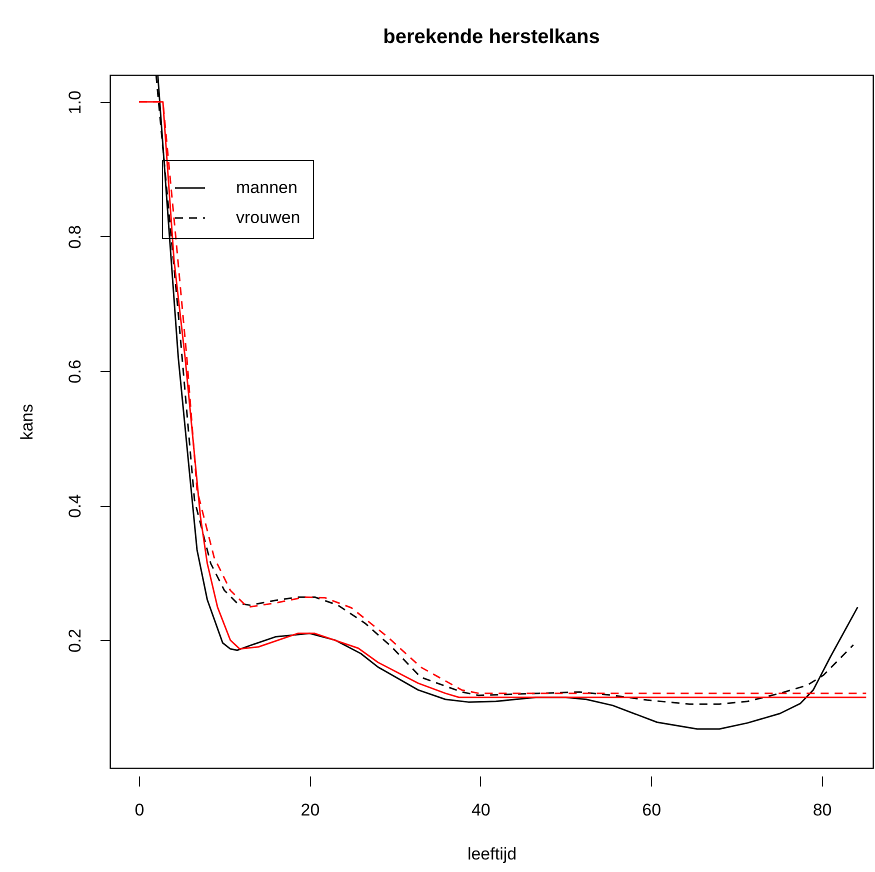 Image resolution: width=875 pixels, height=872 pixels. Describe the element at coordinates (480, 810) in the screenshot. I see `x-tick-label: 40` at that location.